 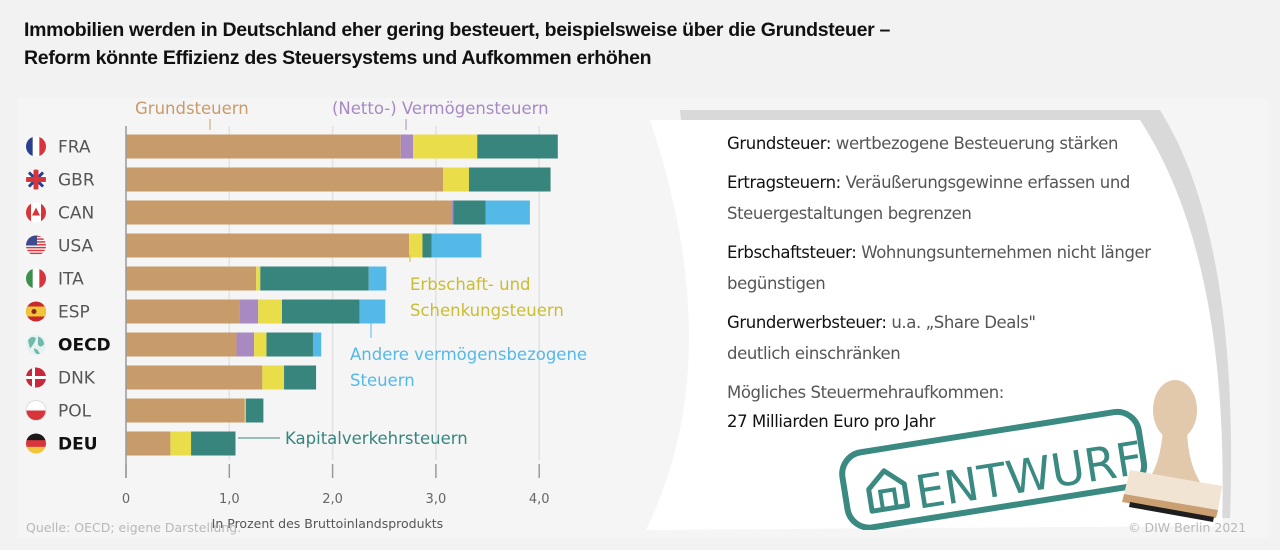 What do you see at coordinates (36, 179) in the screenshot?
I see `uk-flag-icon` at bounding box center [36, 179].